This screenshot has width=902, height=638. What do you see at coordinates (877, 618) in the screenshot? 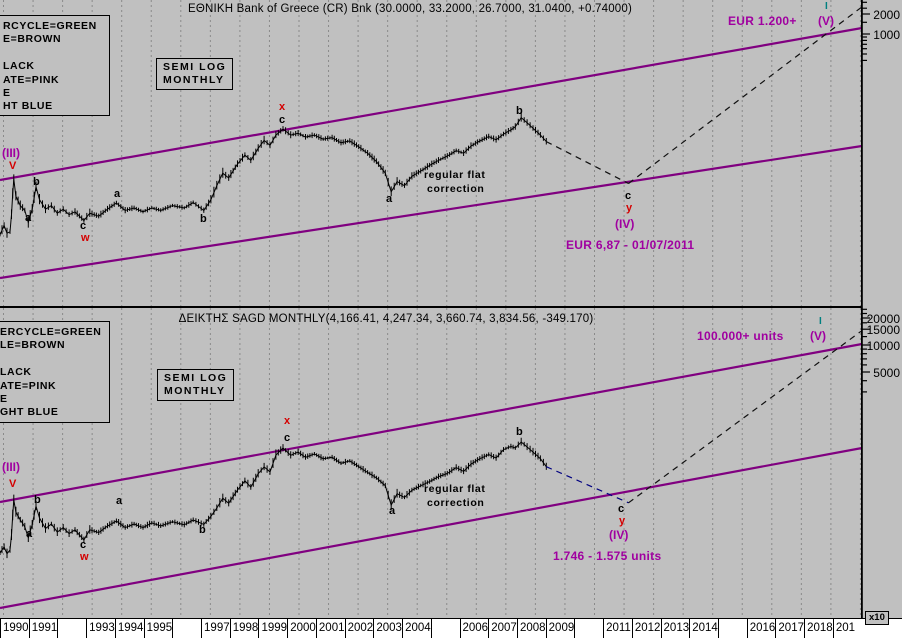
I see `axis-multiplier-badge: x10` at bounding box center [877, 618].